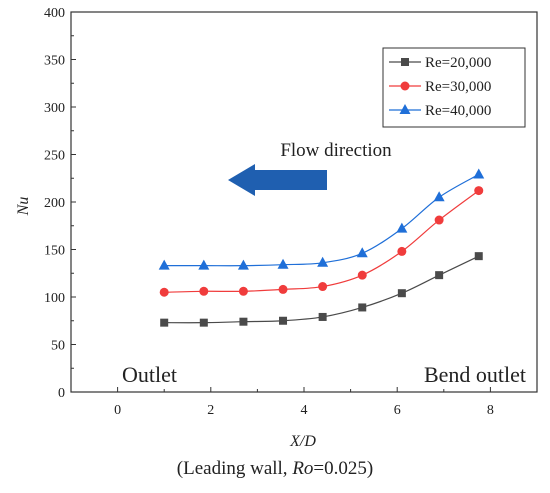  What do you see at coordinates (397, 410) in the screenshot?
I see `x-tick-label: 6` at bounding box center [397, 410].